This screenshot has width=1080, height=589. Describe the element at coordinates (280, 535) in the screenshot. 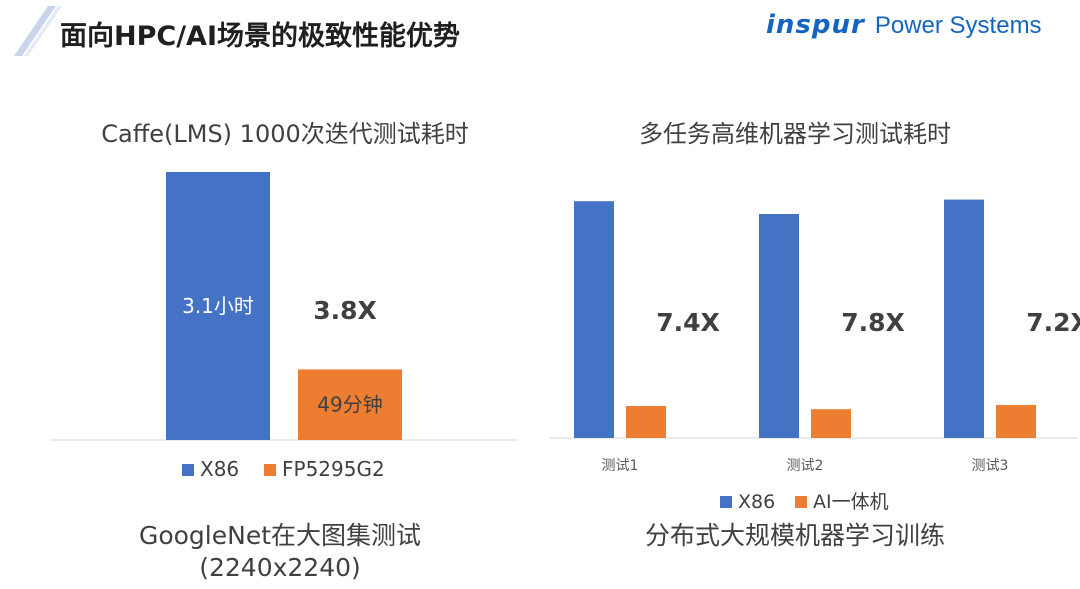

I see `left-caption-line-1: GoogleNet在大图集测试` at that location.